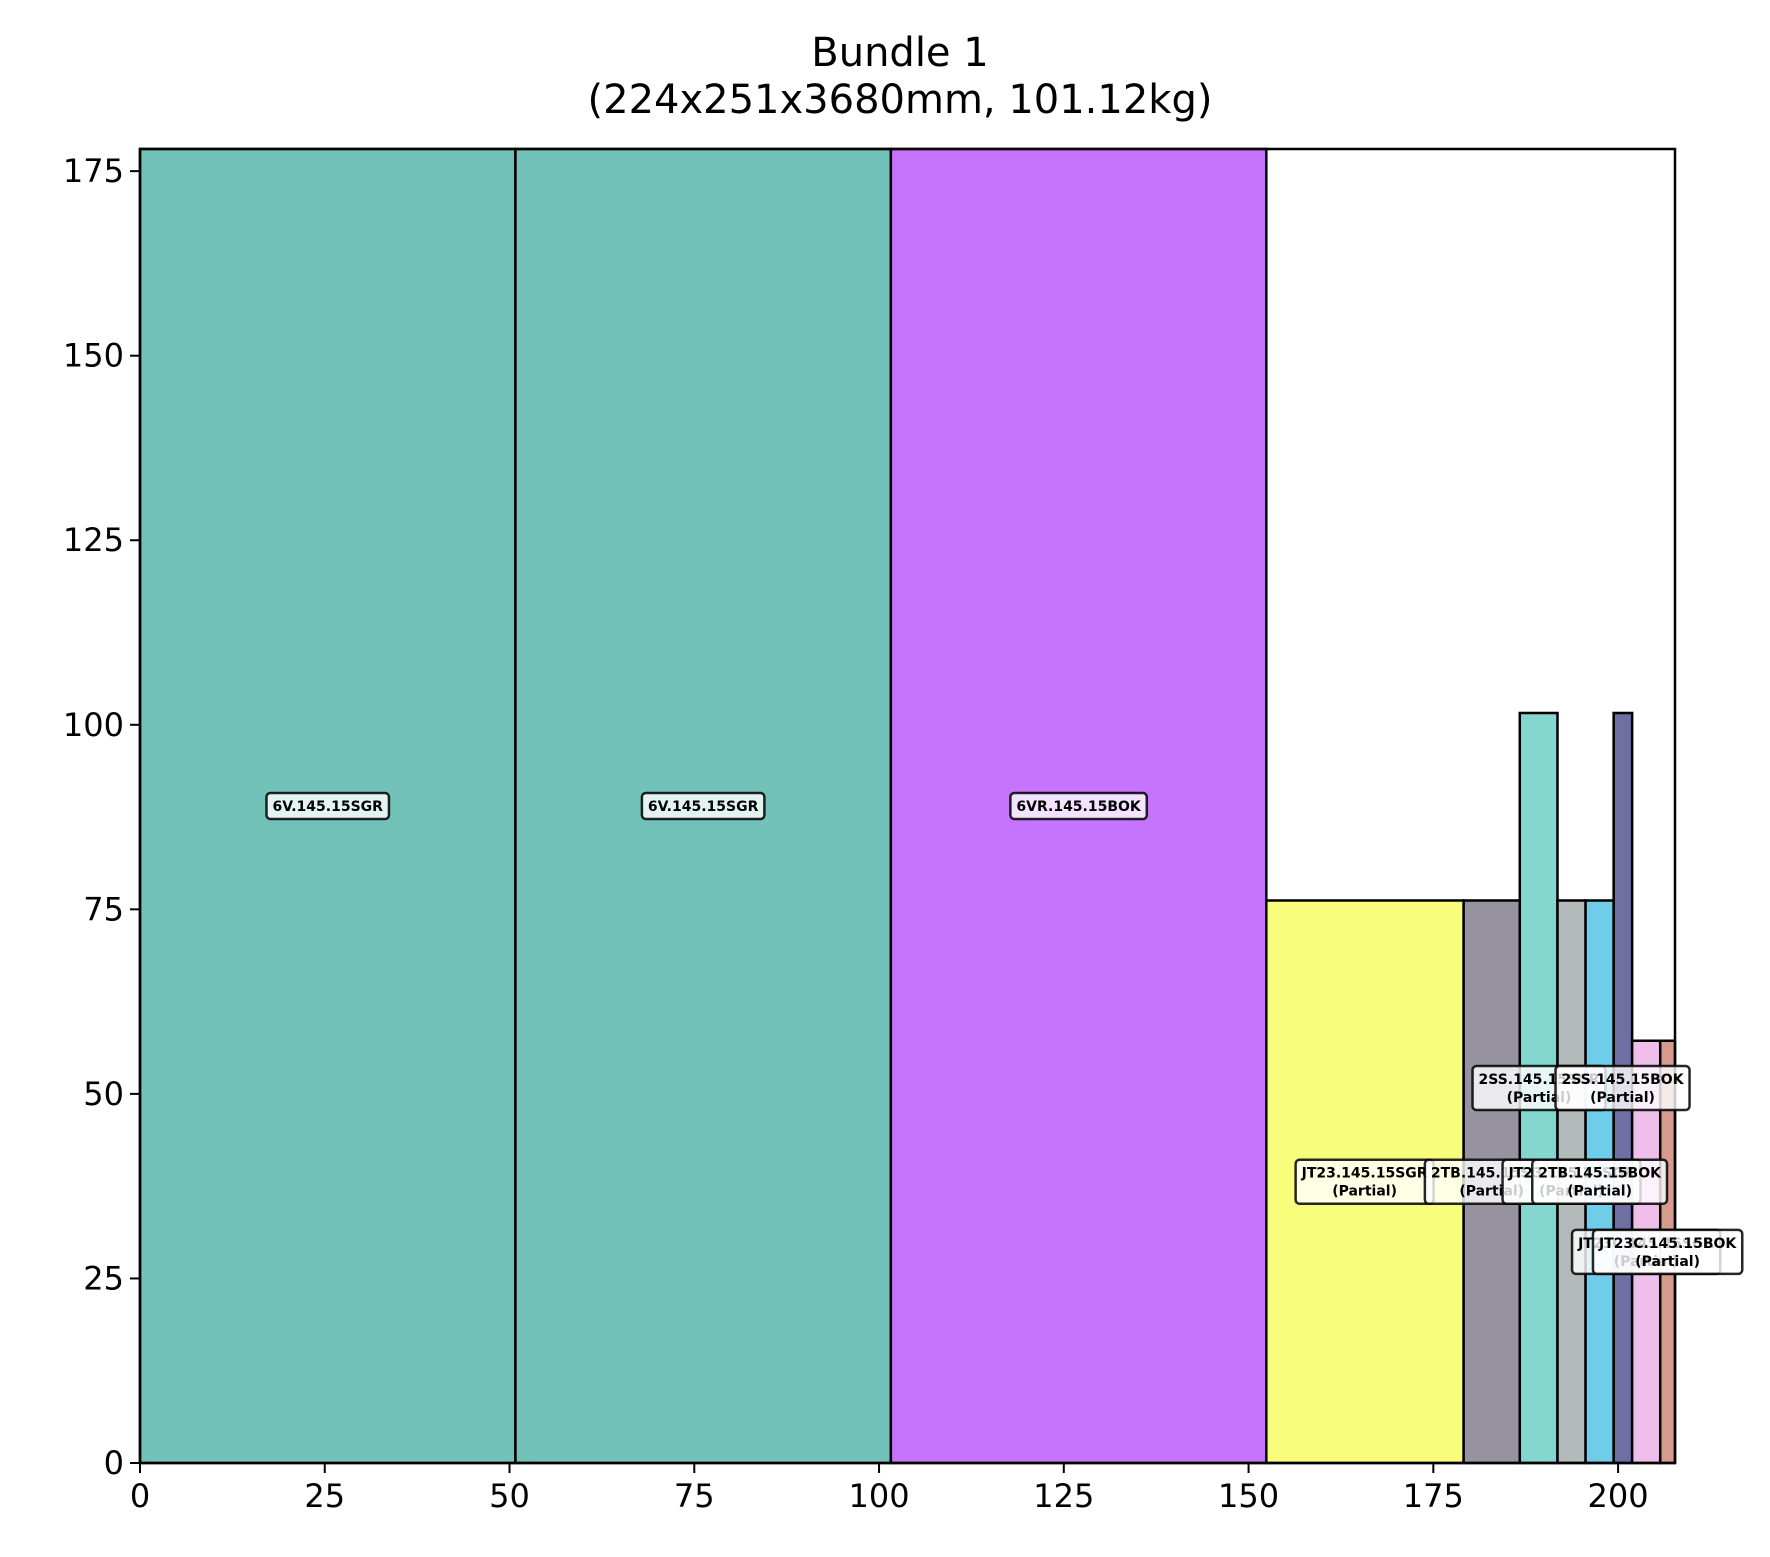 This screenshot has height=1557, width=1770. I want to click on y-tick-label: 100, so click(93, 725).